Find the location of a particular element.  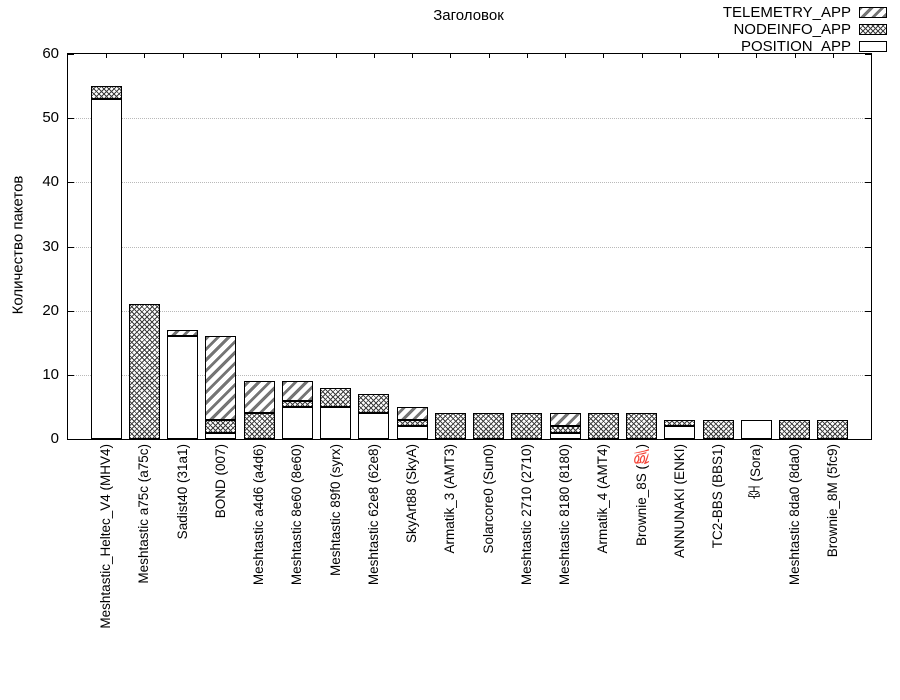

y-tick-label-60: 60 is located at coordinates (50, 53).